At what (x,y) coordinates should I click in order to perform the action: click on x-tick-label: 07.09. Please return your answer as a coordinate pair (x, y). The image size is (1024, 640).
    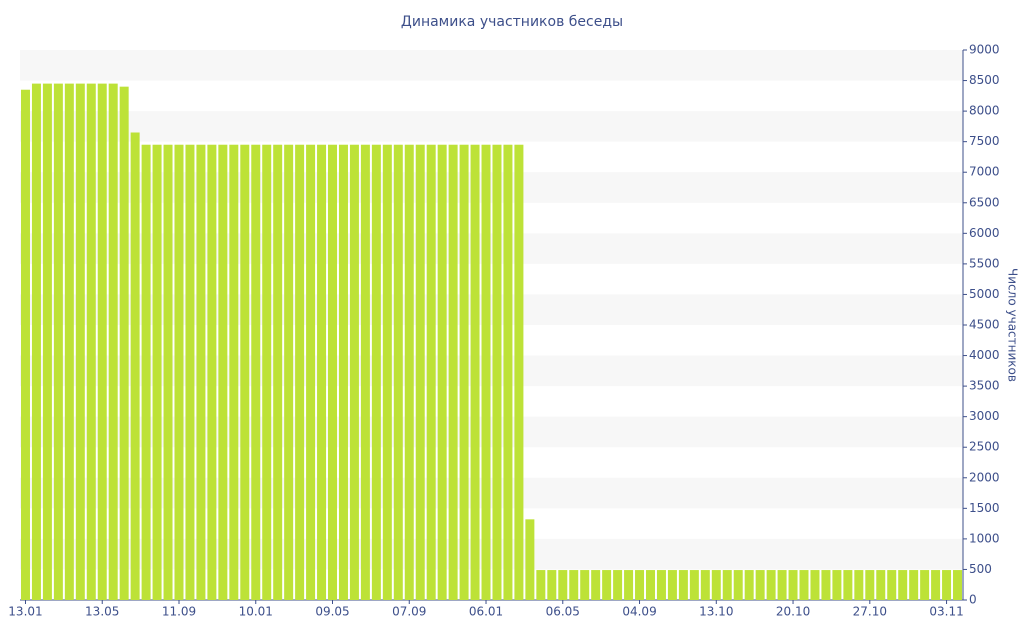
    Looking at the image, I should click on (409, 612).